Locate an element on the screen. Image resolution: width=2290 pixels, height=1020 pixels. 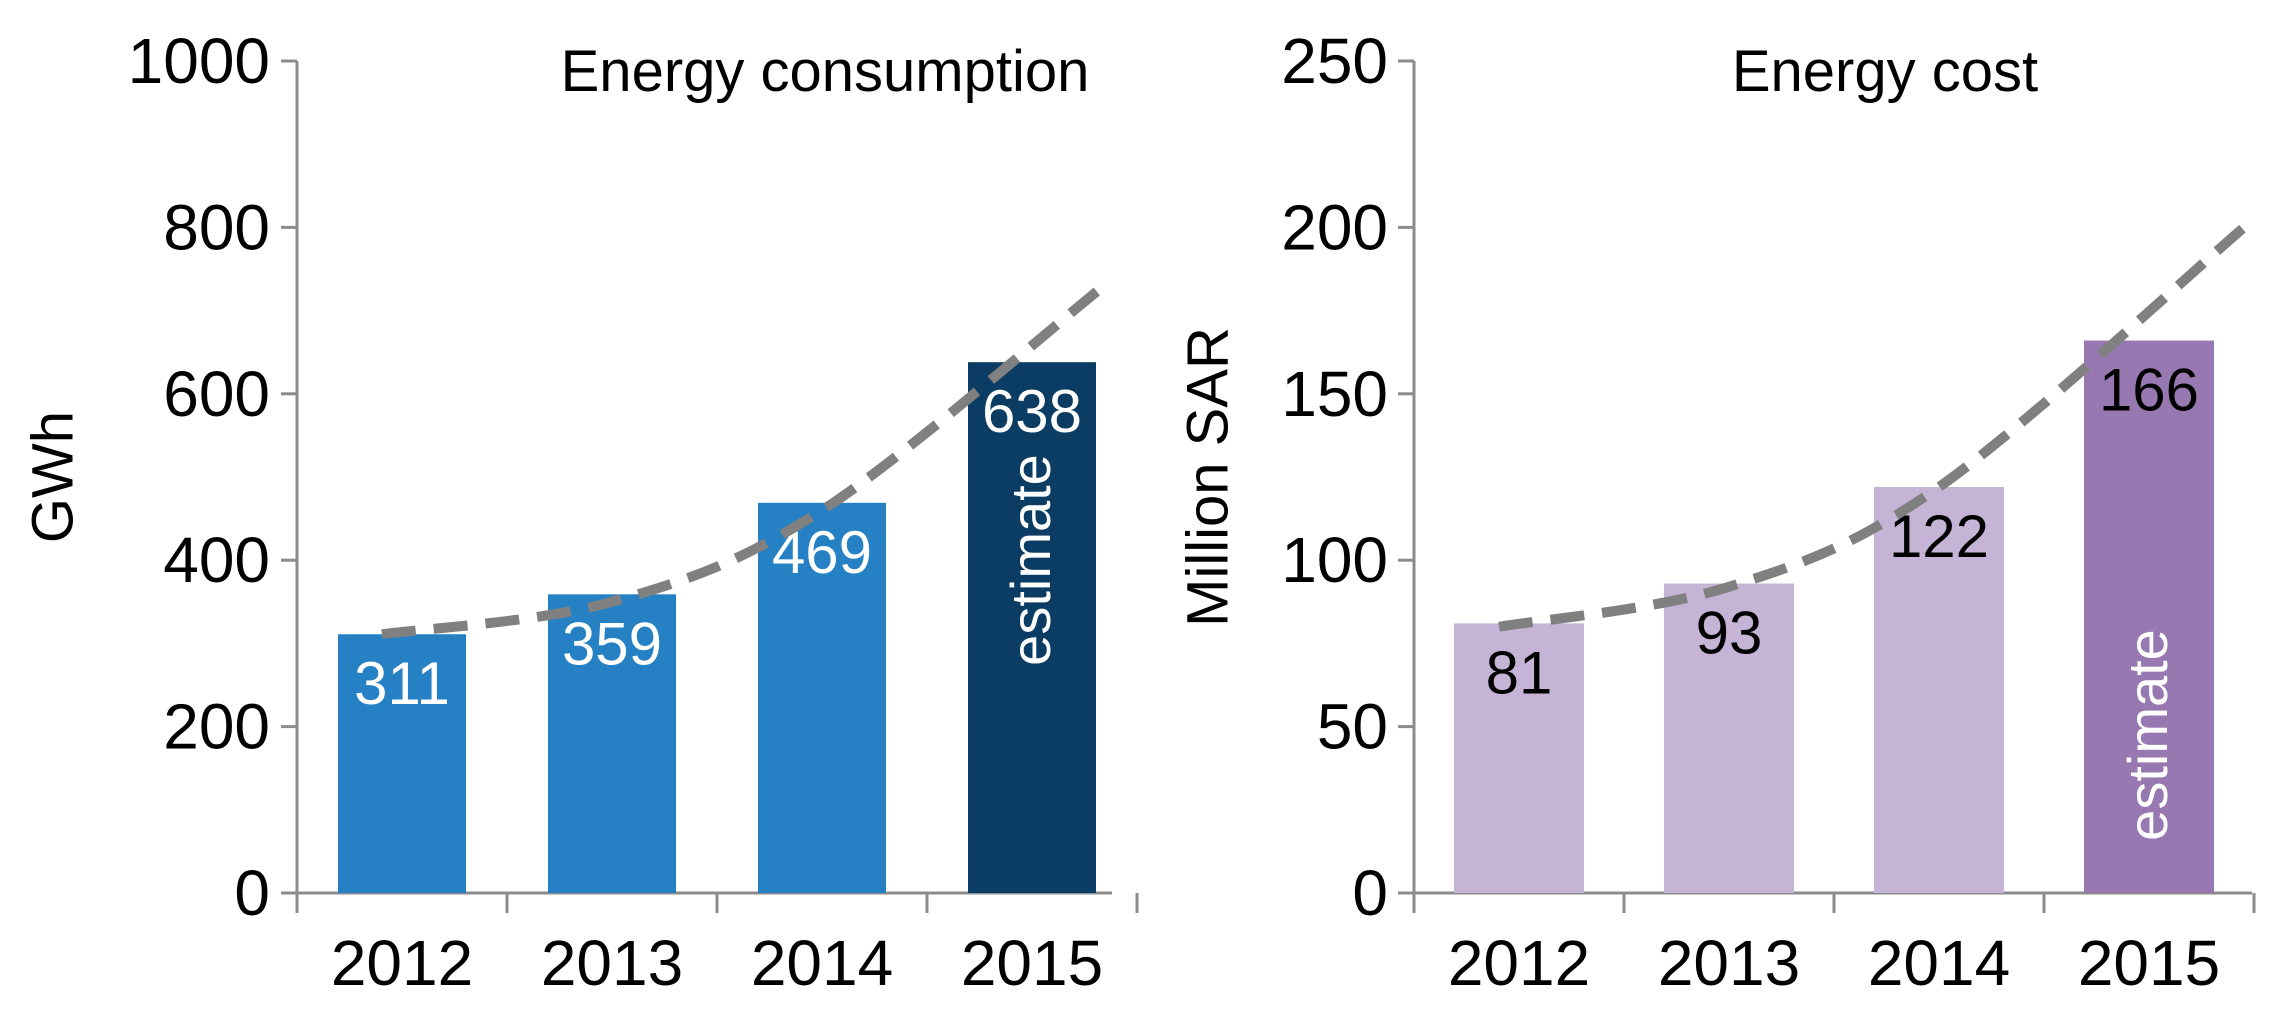
y-axis-label: GWh is located at coordinates (52, 477).